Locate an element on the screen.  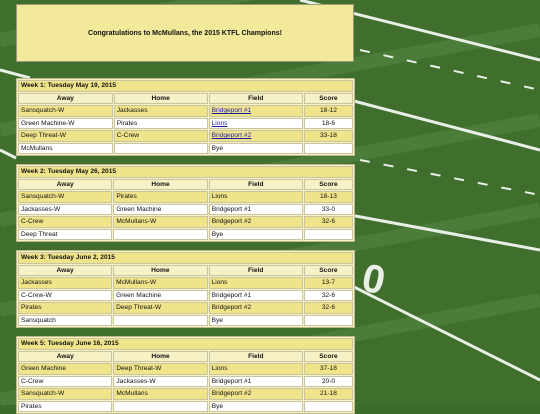
column-header: Away is located at coordinates (65, 184).